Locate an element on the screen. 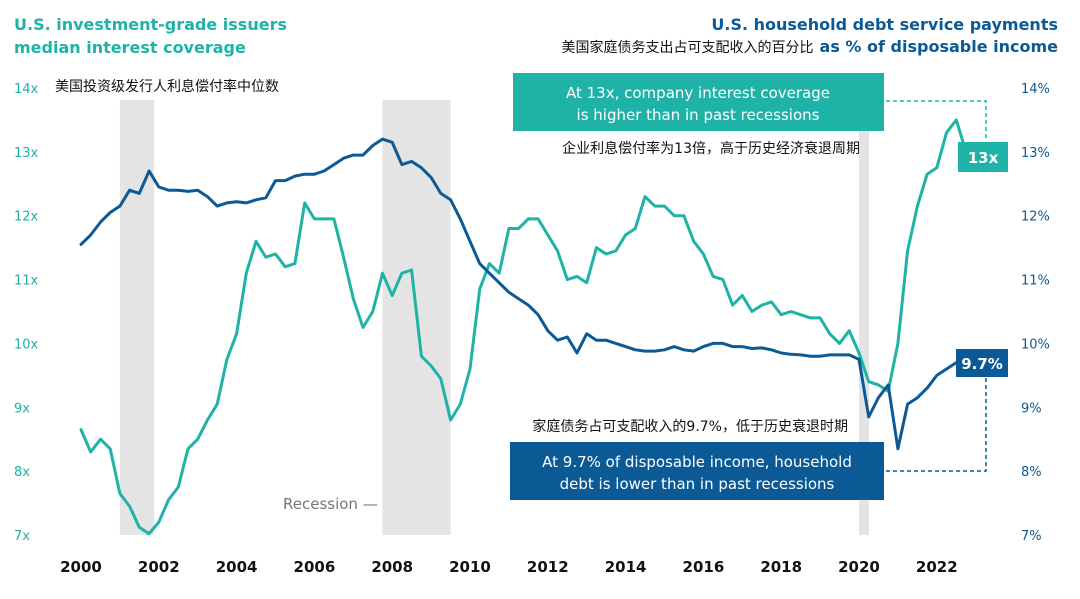 This screenshot has height=599, width=1080. left-title-line1: U.S. investment-grade issuers is located at coordinates (150, 24).